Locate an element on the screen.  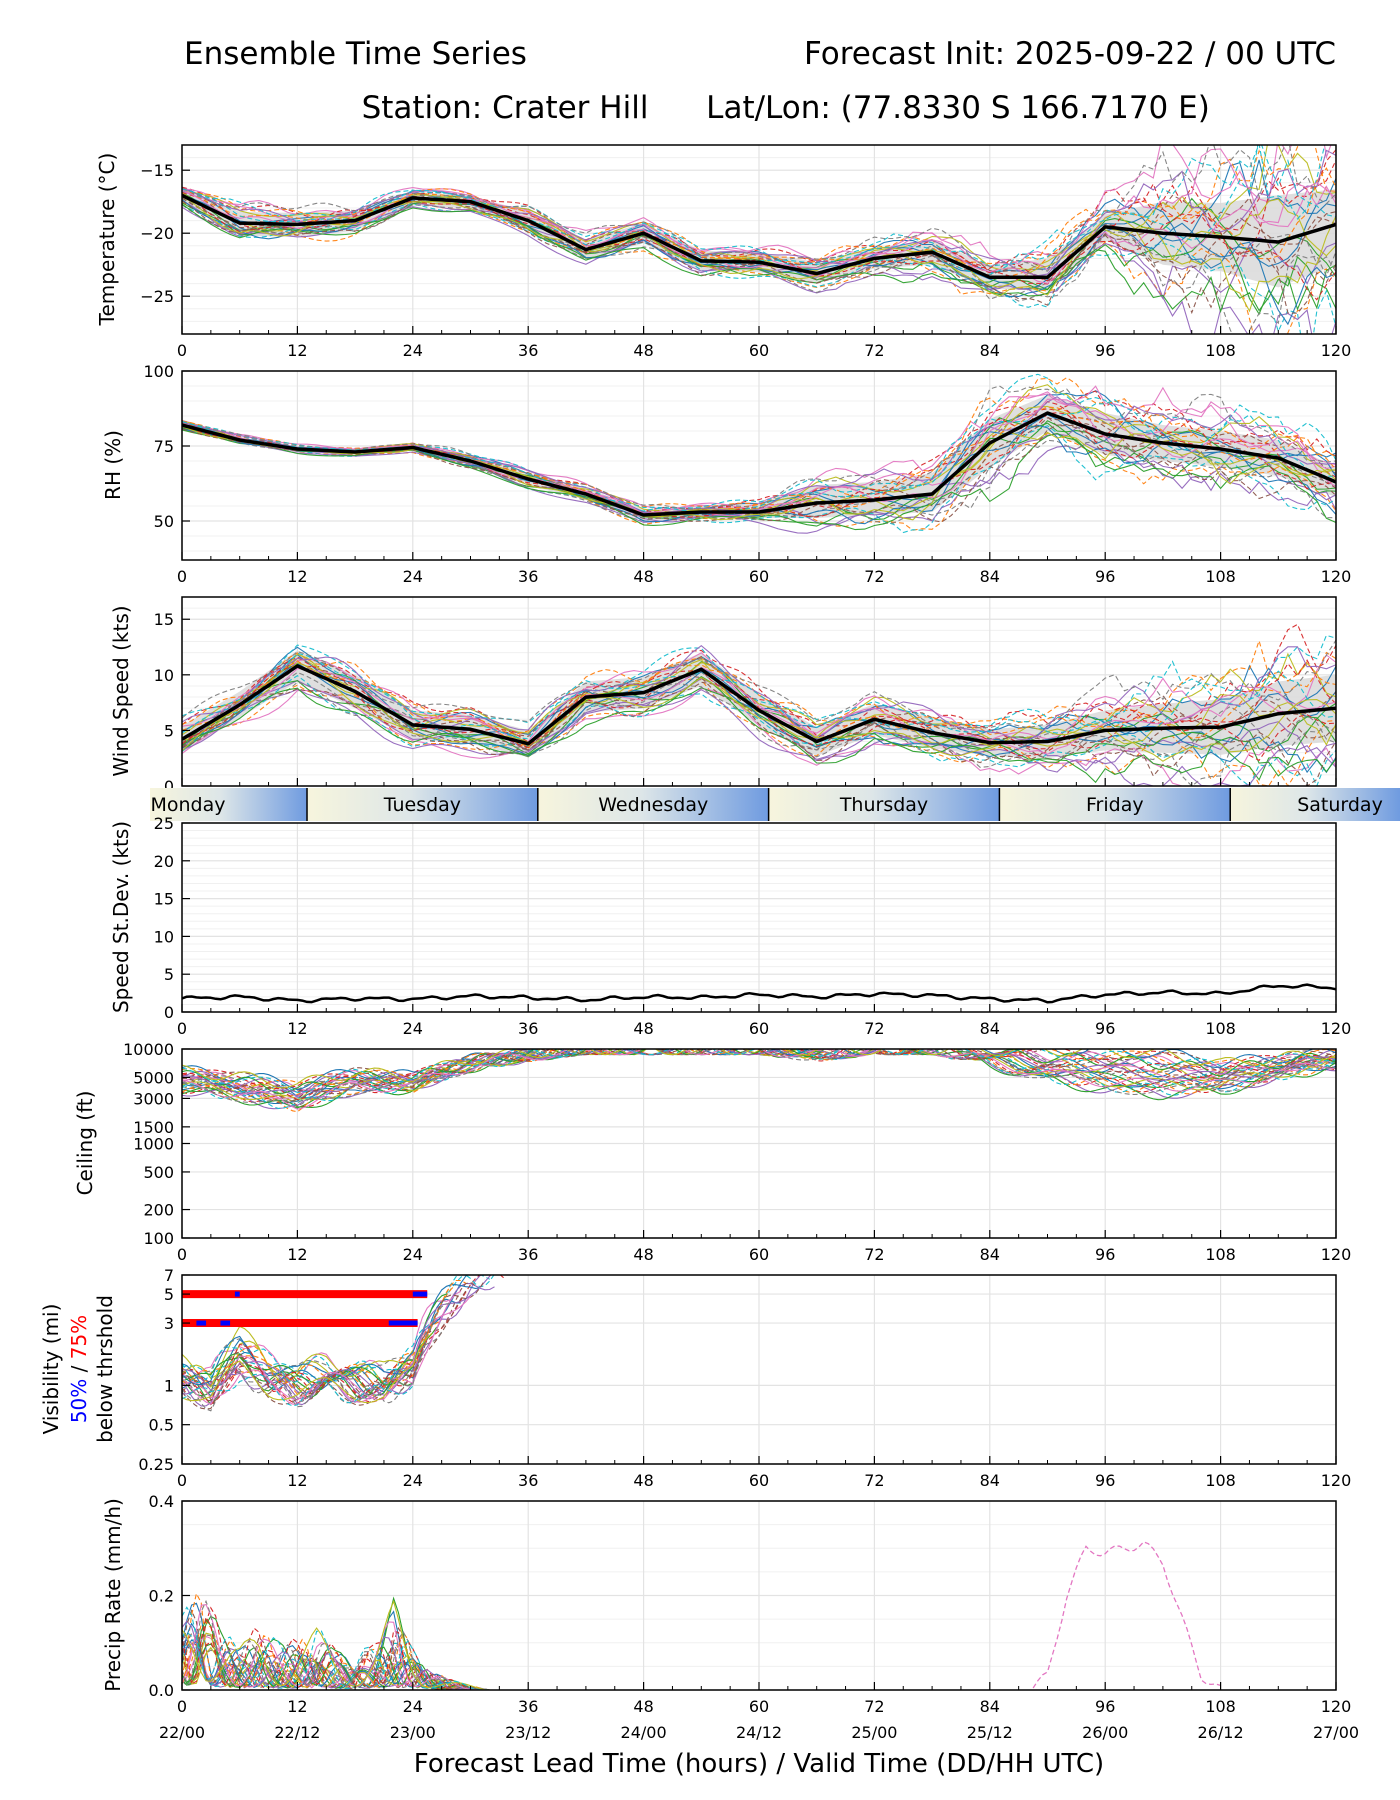
temperature-ylabel: Temperature (°C) is located at coordinates (107, 240).